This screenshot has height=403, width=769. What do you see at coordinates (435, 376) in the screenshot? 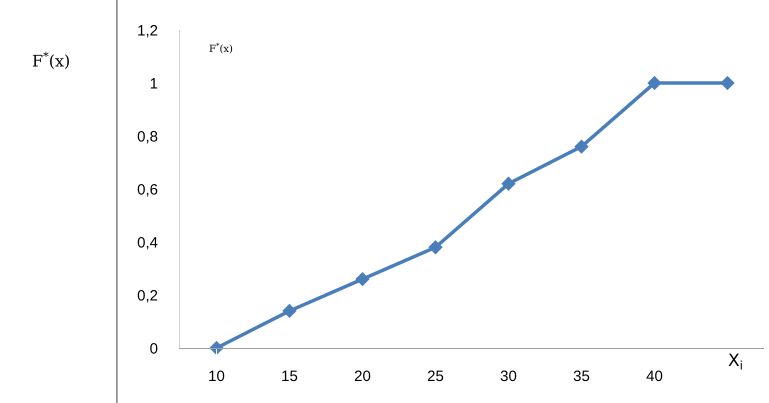
I see `x-tick-label: 25` at bounding box center [435, 376].